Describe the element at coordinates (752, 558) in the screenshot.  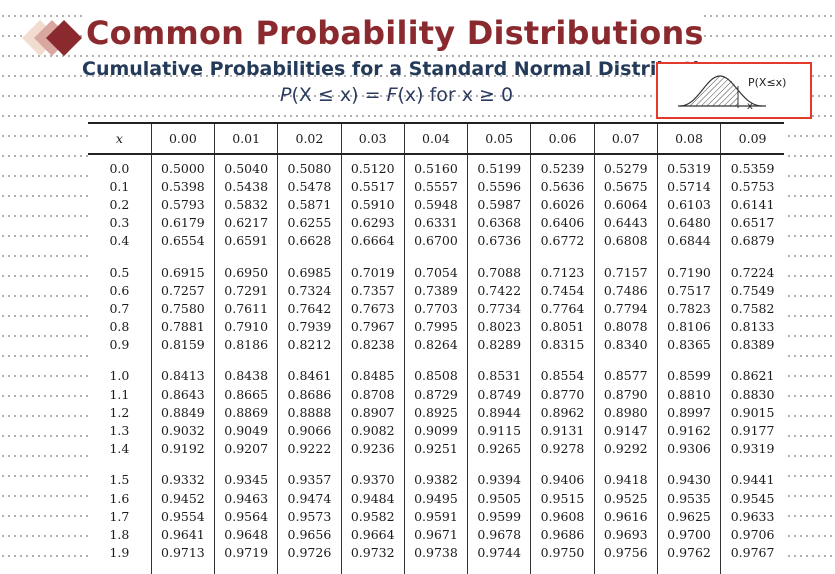
I see `table-cell: 0.9767` at that location.